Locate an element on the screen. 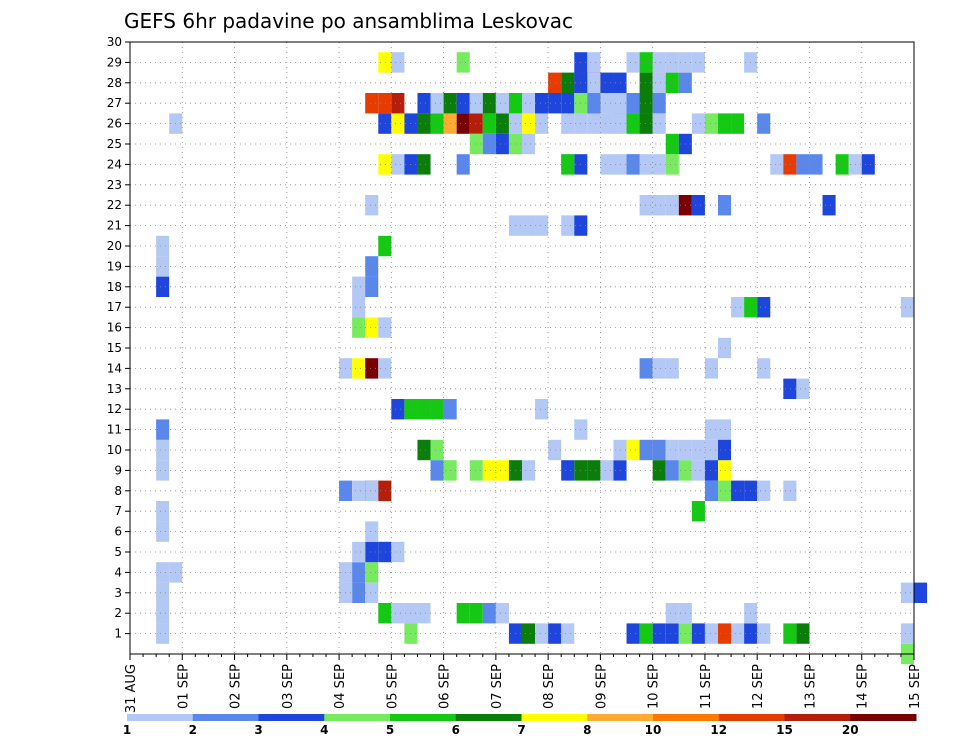  legend-label: 10 is located at coordinates (653, 730).